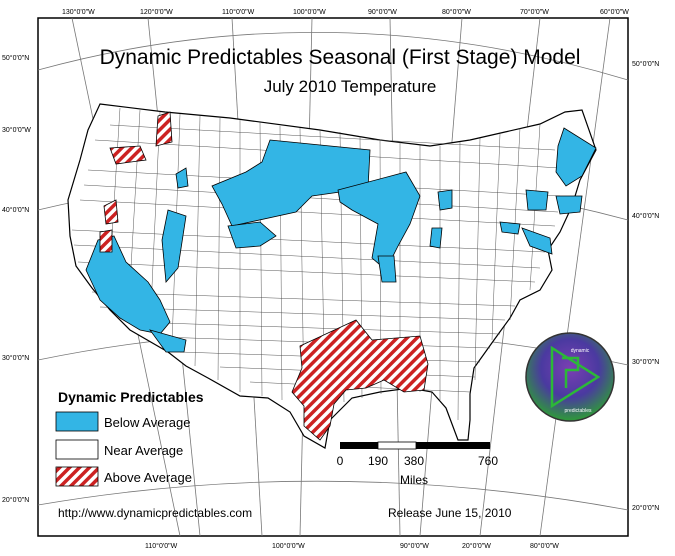 This screenshot has height=556, width=675. I want to click on top-lon-label: 100°0'0"W, so click(309, 12).